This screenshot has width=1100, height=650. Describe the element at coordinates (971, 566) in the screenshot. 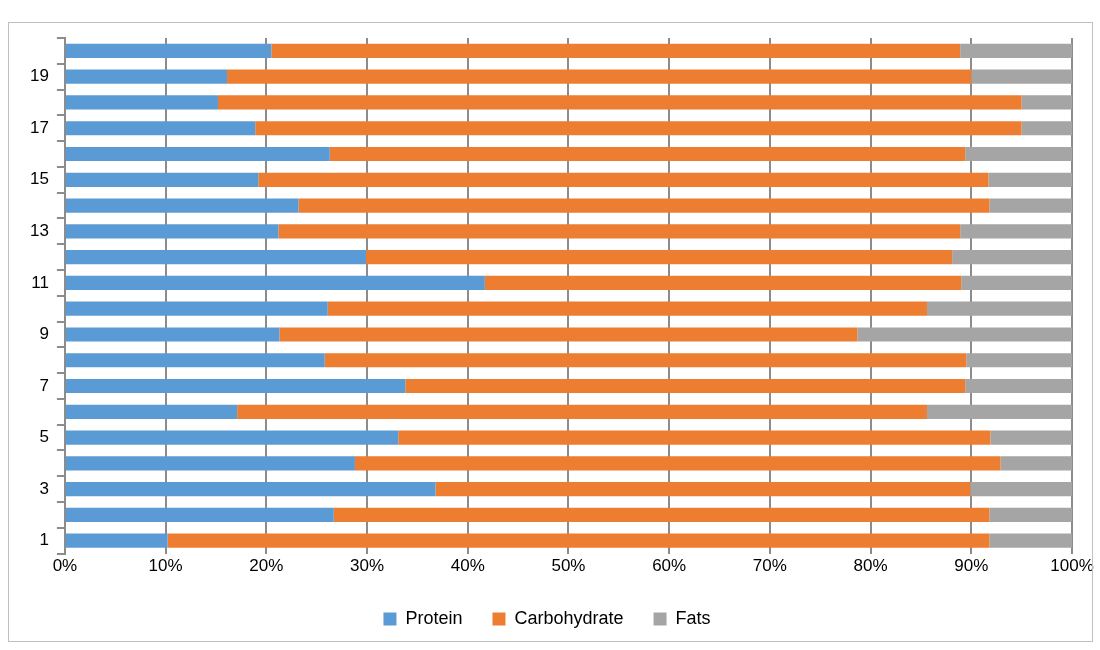

I see `x-tick-label: 90%` at that location.